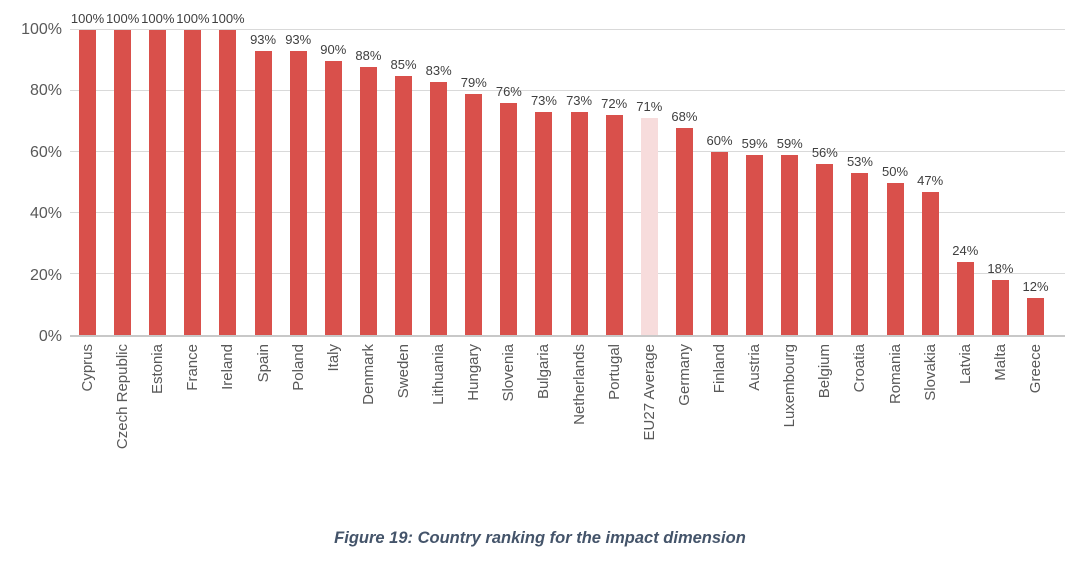  I want to click on category-cell-ireland: Ireland, so click(227, 426).